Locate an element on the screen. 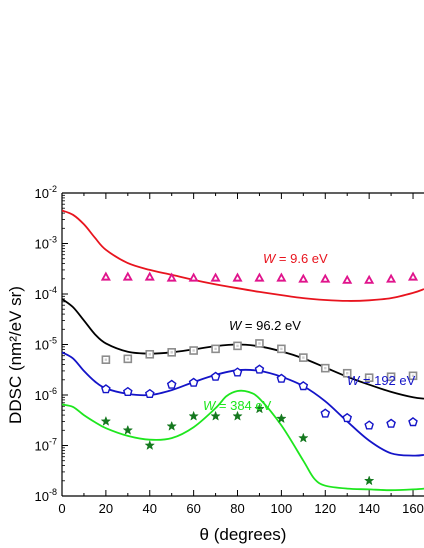  y-tick-label: 10⁻³ is located at coordinates (46, 243).